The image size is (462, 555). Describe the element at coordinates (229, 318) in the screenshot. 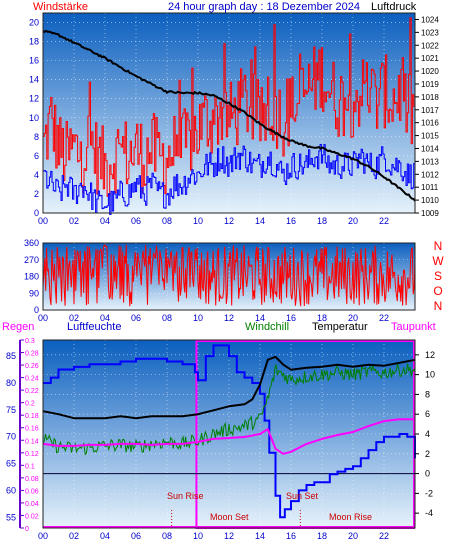

I see `direction-x-tick-label: 12` at that location.